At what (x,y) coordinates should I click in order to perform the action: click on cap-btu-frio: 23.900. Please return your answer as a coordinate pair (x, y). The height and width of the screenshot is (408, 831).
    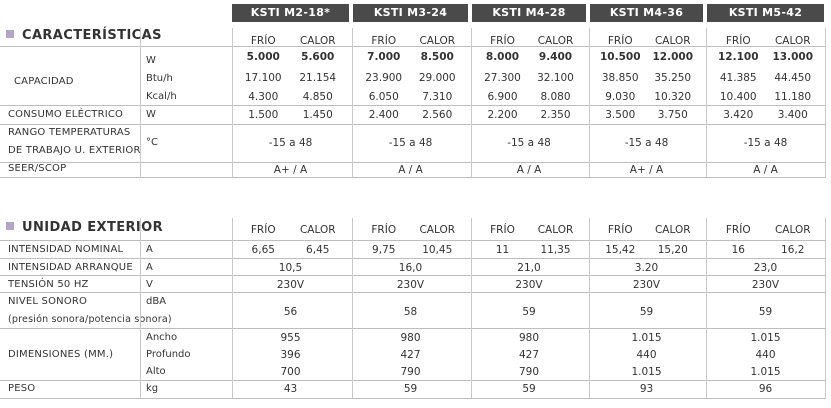
    Looking at the image, I should click on (384, 78).